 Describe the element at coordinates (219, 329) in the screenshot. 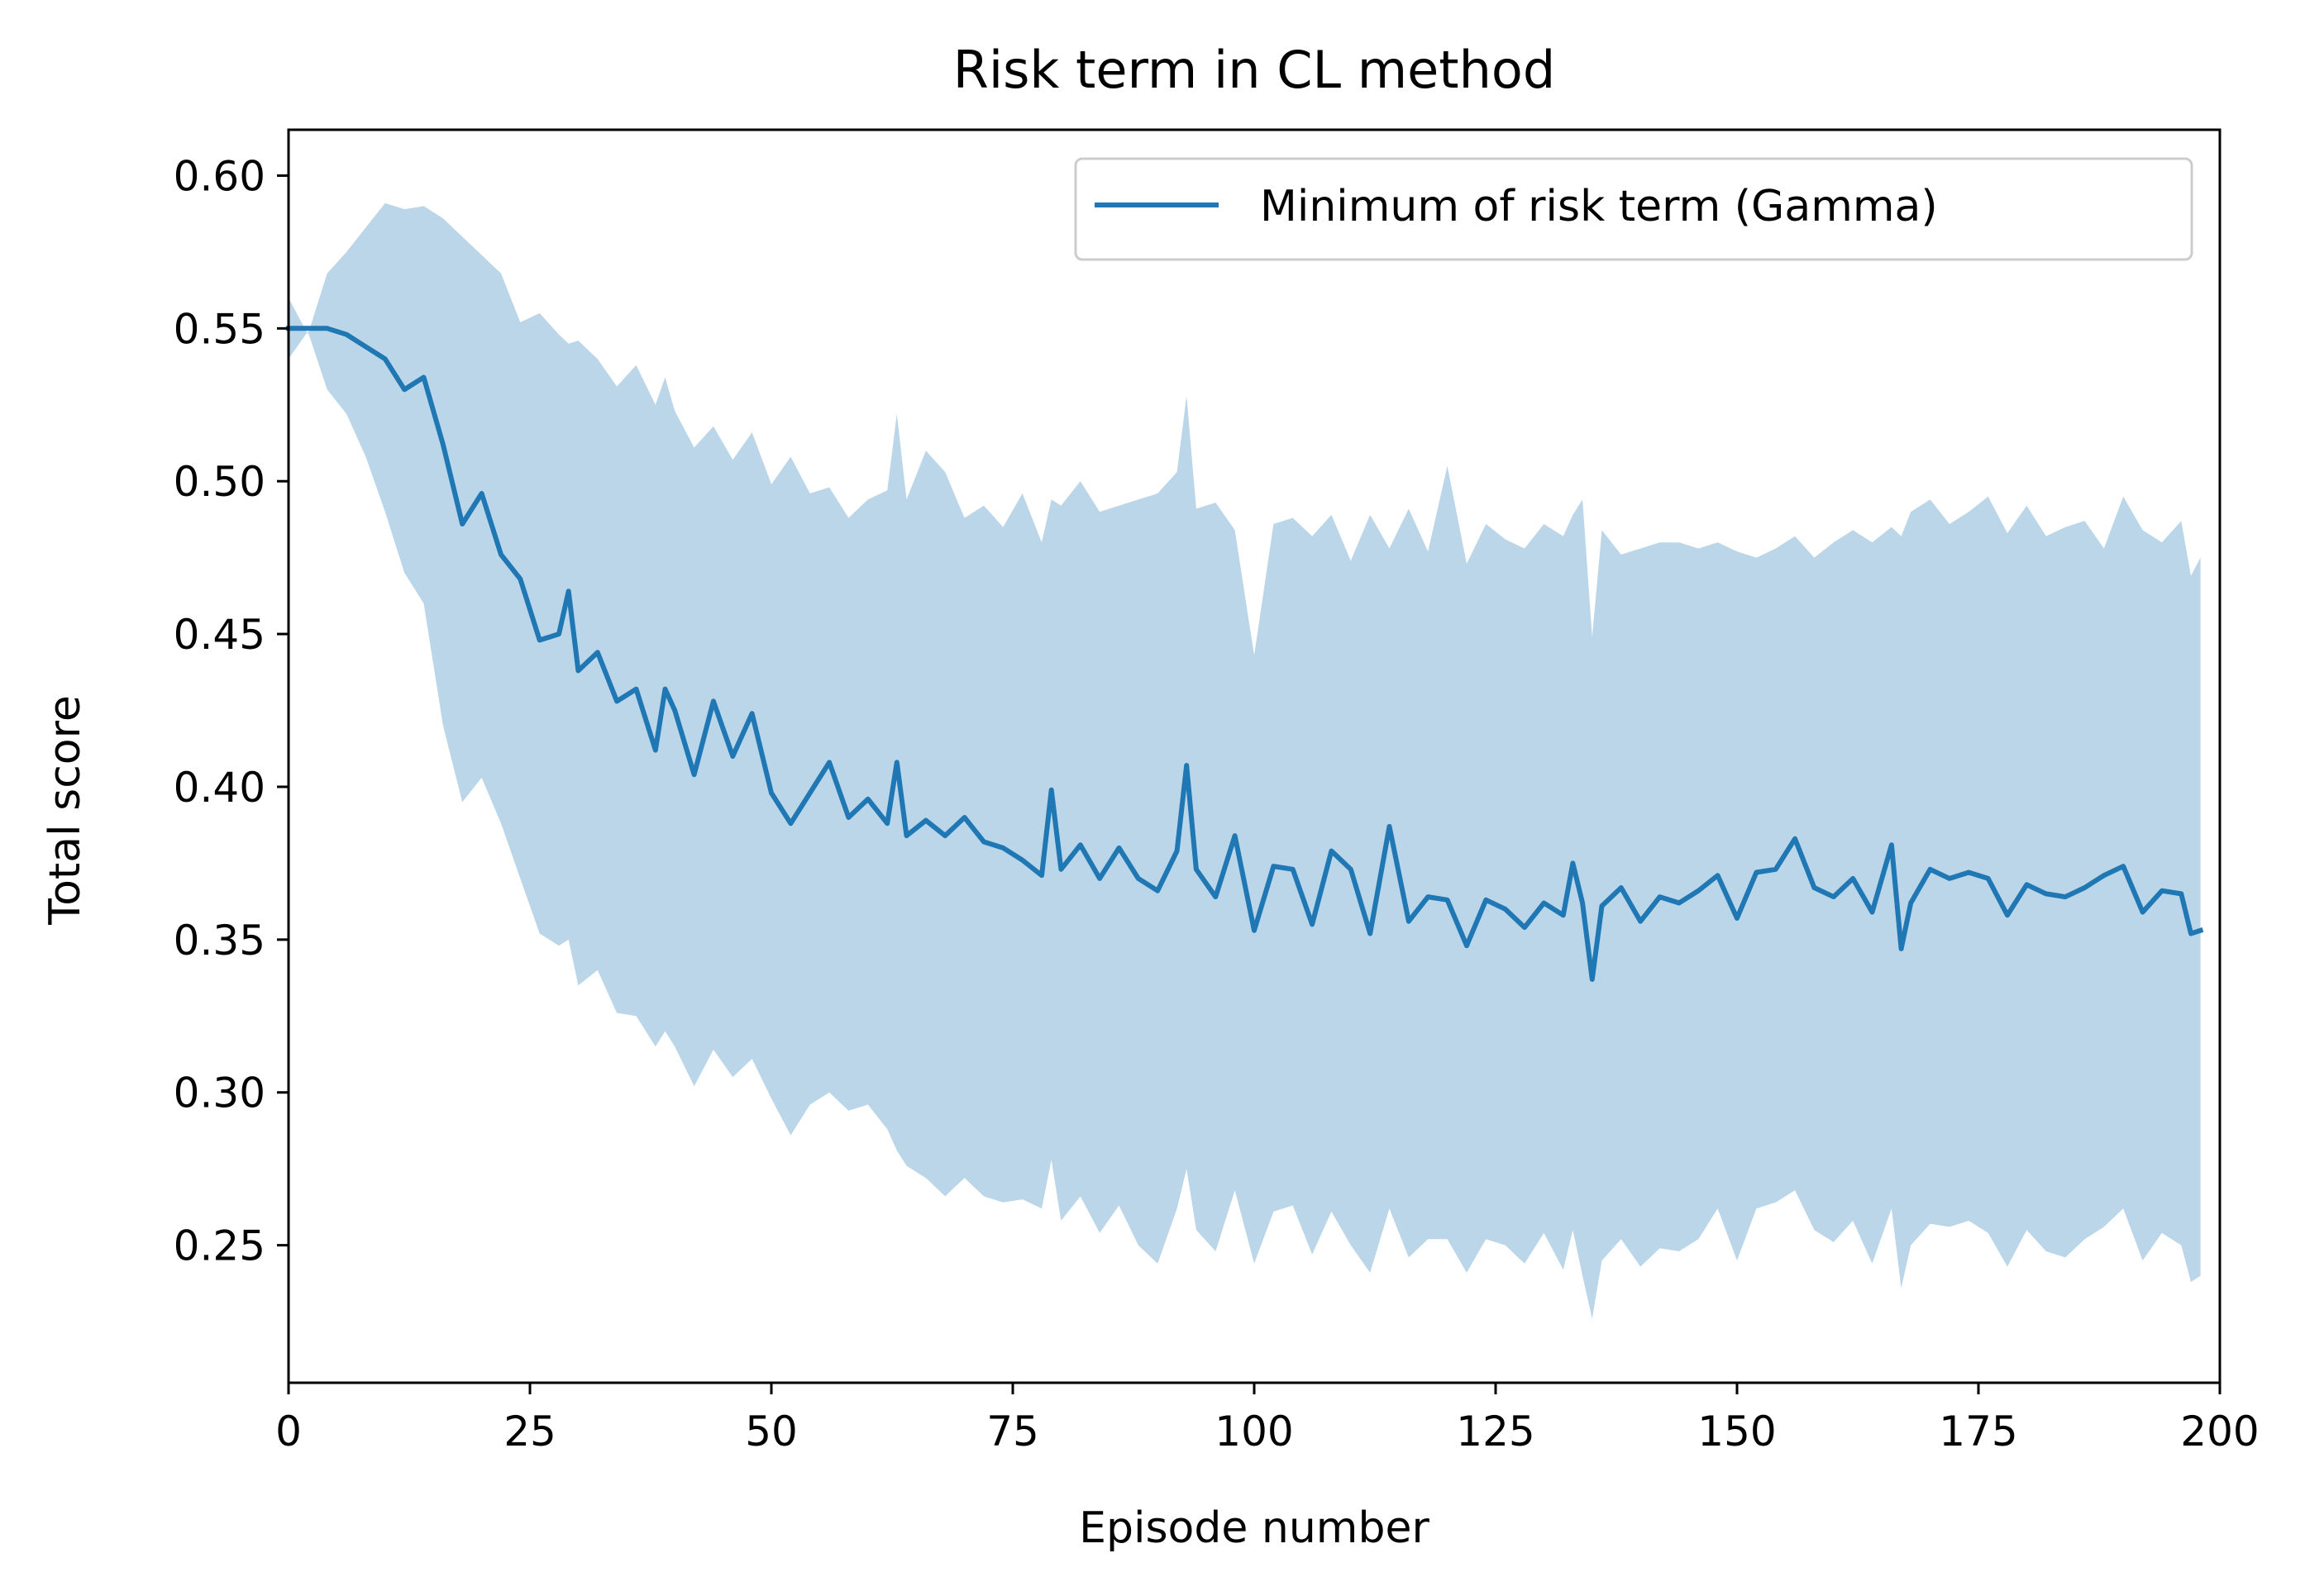

I see `y-tick-label: 0.55` at that location.